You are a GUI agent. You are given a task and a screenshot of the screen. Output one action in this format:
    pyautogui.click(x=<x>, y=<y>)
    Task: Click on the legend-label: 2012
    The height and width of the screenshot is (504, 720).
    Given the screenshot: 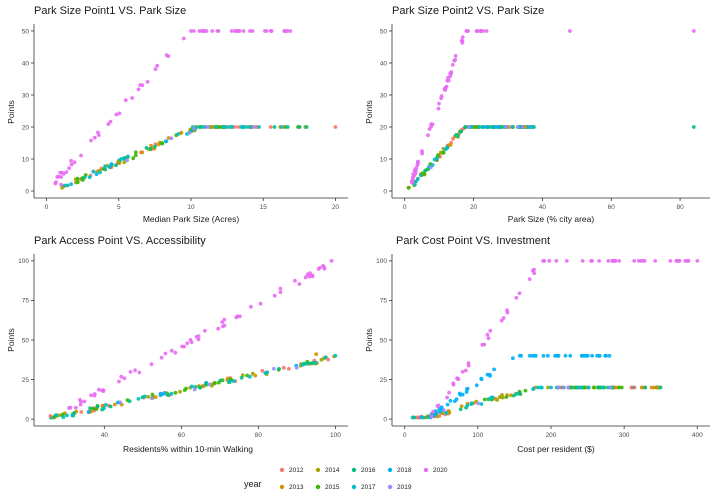 What is the action you would take?
    pyautogui.click(x=296, y=470)
    